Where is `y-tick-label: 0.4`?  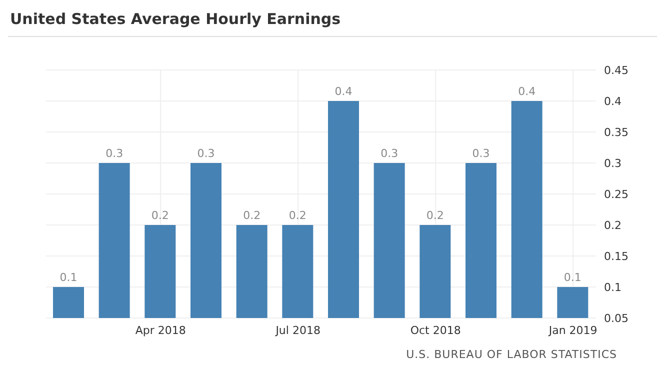
y-tick-label: 0.4 is located at coordinates (613, 101).